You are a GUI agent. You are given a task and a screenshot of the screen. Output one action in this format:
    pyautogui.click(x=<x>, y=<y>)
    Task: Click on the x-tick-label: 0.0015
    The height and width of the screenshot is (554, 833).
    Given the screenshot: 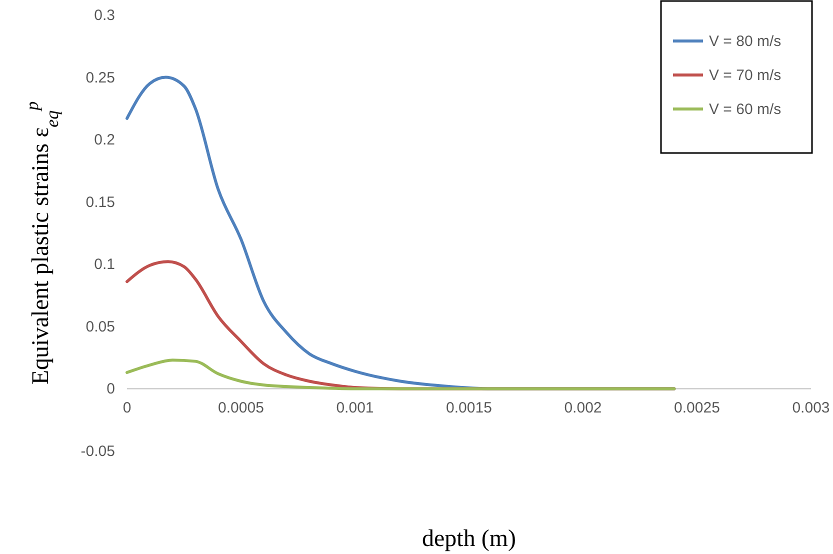 What is the action you would take?
    pyautogui.click(x=469, y=408)
    